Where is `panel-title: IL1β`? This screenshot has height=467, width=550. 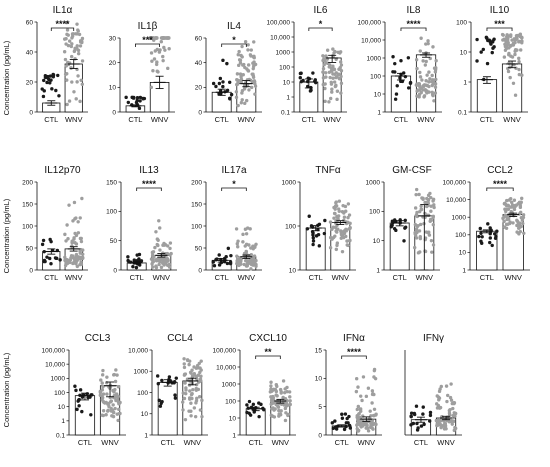 panel-title: IL1β is located at coordinates (148, 26).